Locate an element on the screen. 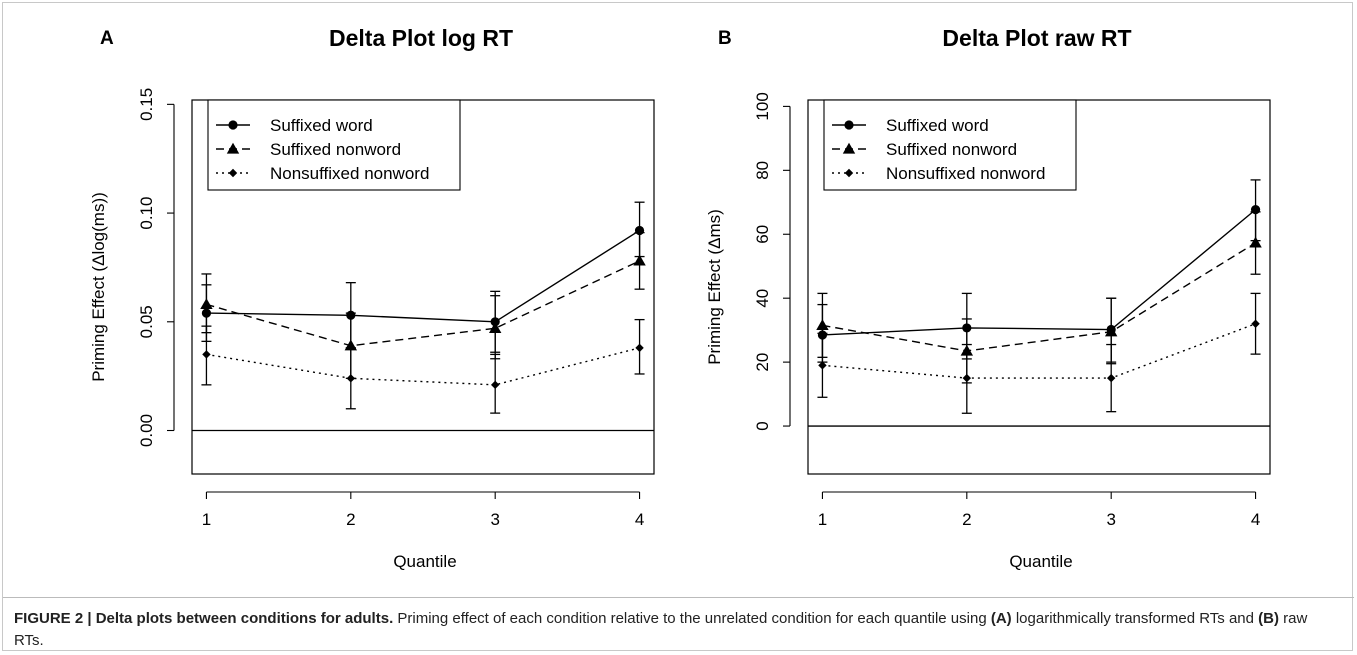  y-tick-label: 0.05 is located at coordinates (146, 321).